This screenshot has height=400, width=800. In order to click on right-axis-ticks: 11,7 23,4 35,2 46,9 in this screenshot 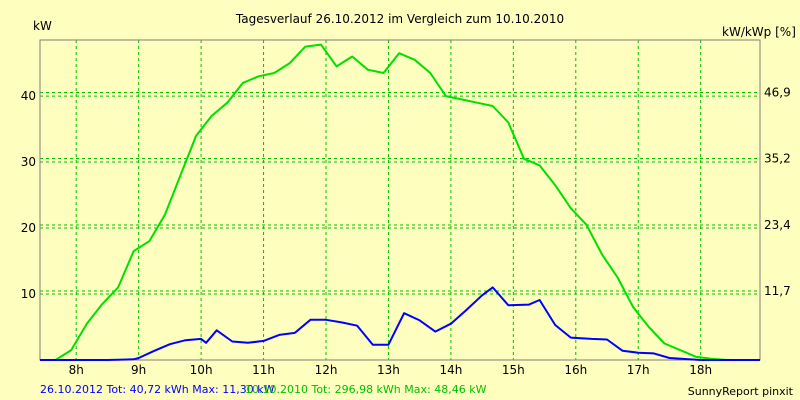, I will do `click(777, 192)`.